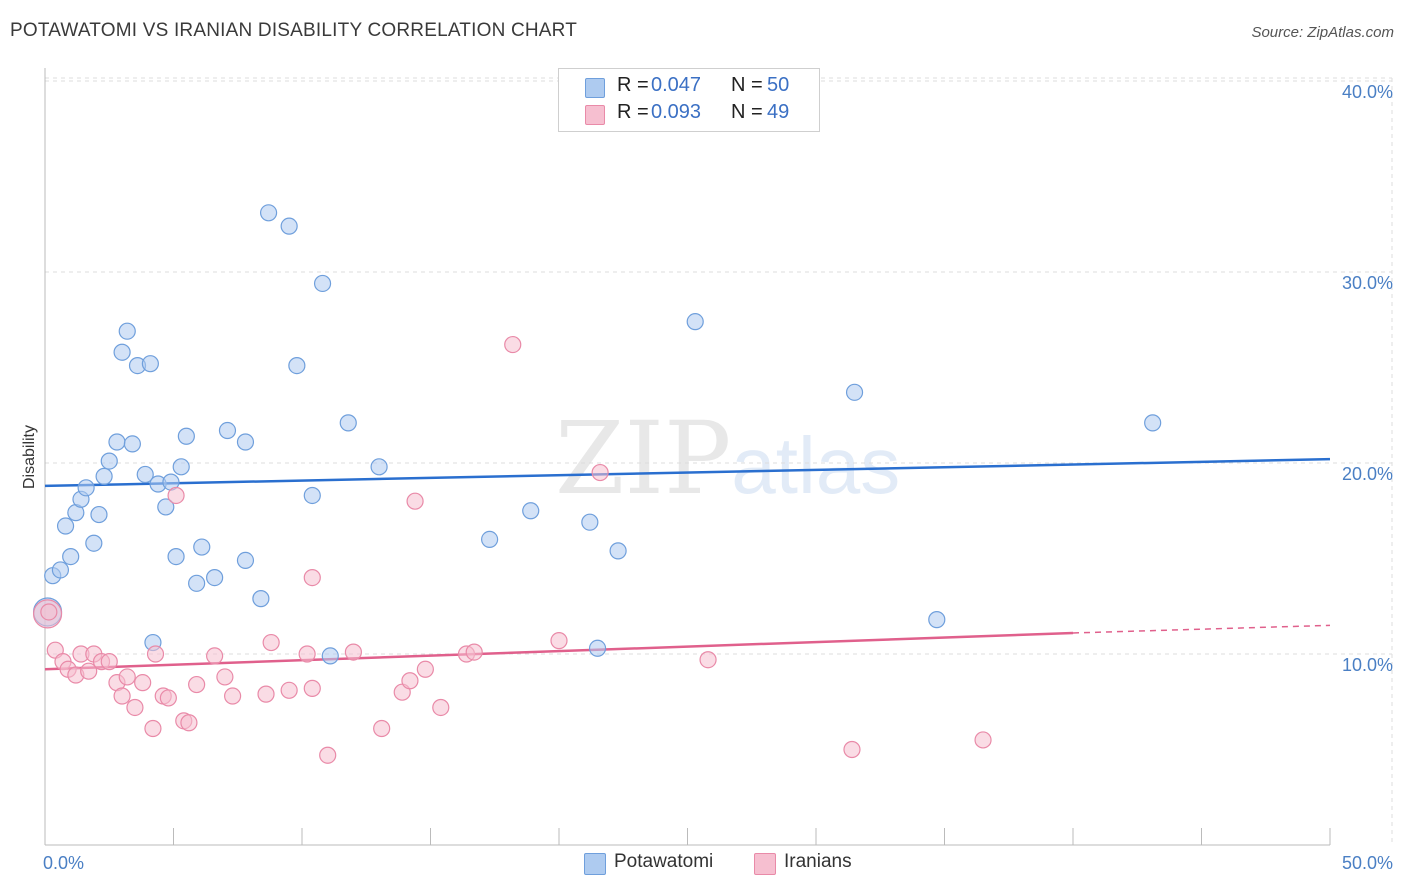 This screenshot has height=892, width=1406. Describe the element at coordinates (1201, 629) in the screenshot. I see `iranians-trend-extension` at that location.